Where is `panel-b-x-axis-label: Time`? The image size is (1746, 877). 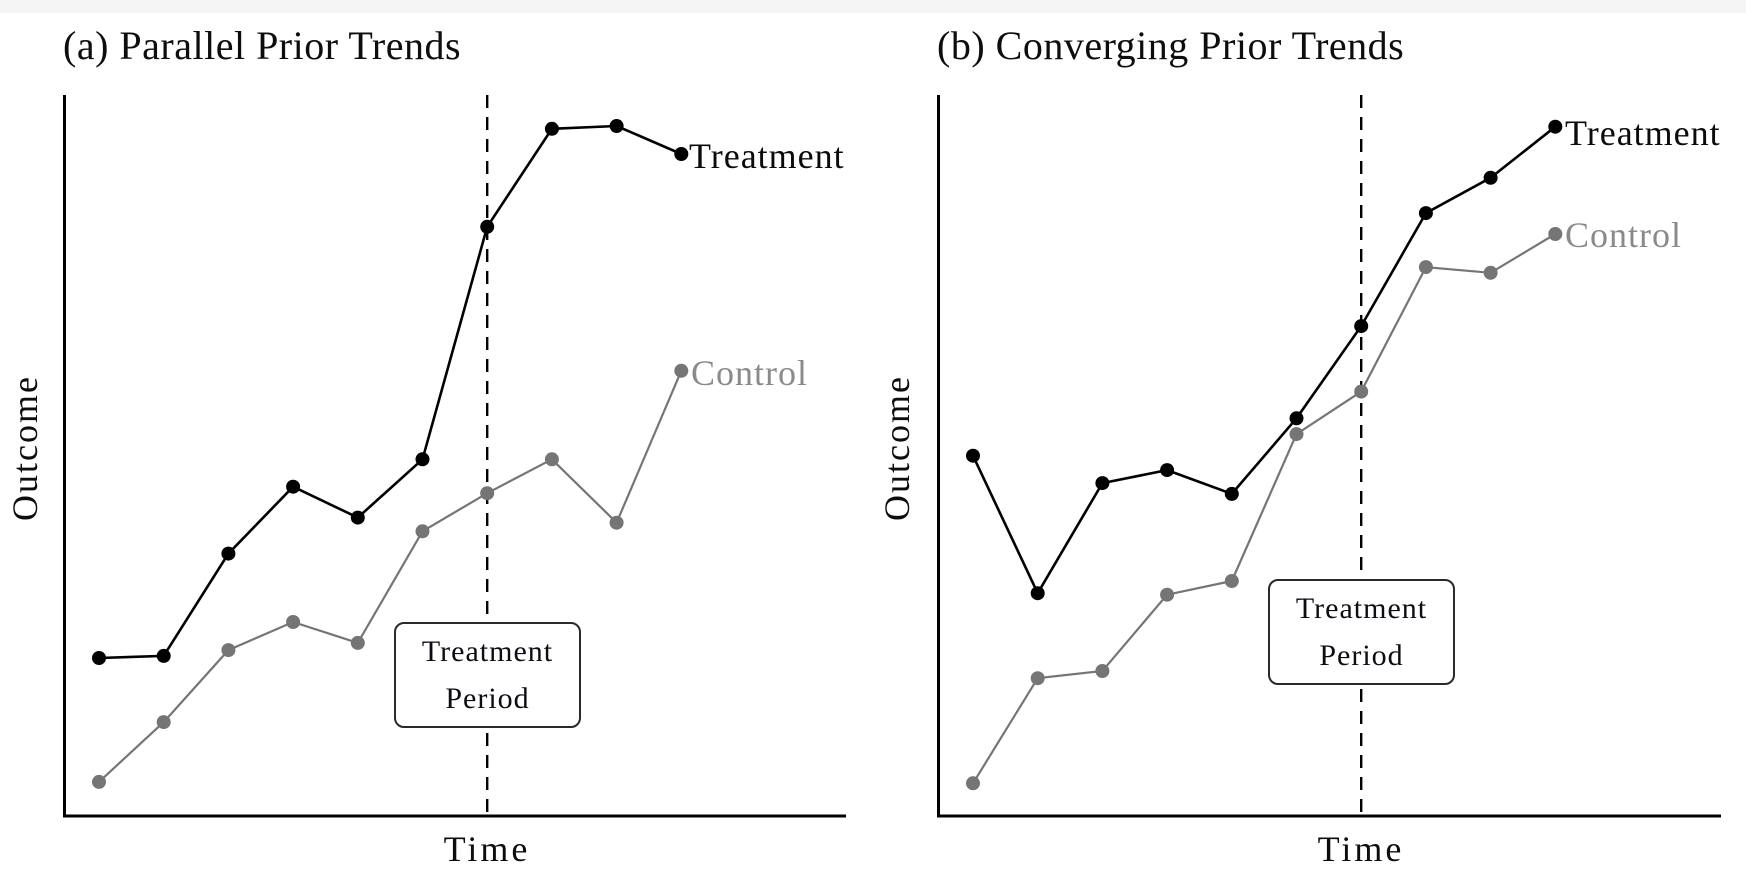
panel-b-x-axis-label: Time is located at coordinates (1361, 849).